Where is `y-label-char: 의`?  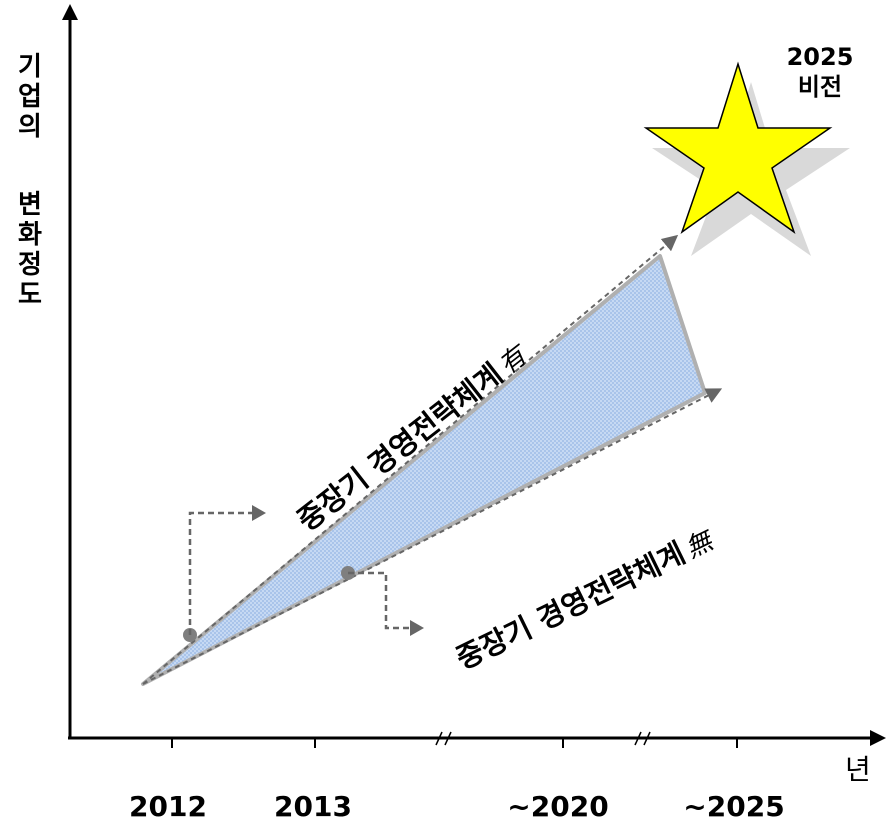 y-label-char: 의 is located at coordinates (30, 127).